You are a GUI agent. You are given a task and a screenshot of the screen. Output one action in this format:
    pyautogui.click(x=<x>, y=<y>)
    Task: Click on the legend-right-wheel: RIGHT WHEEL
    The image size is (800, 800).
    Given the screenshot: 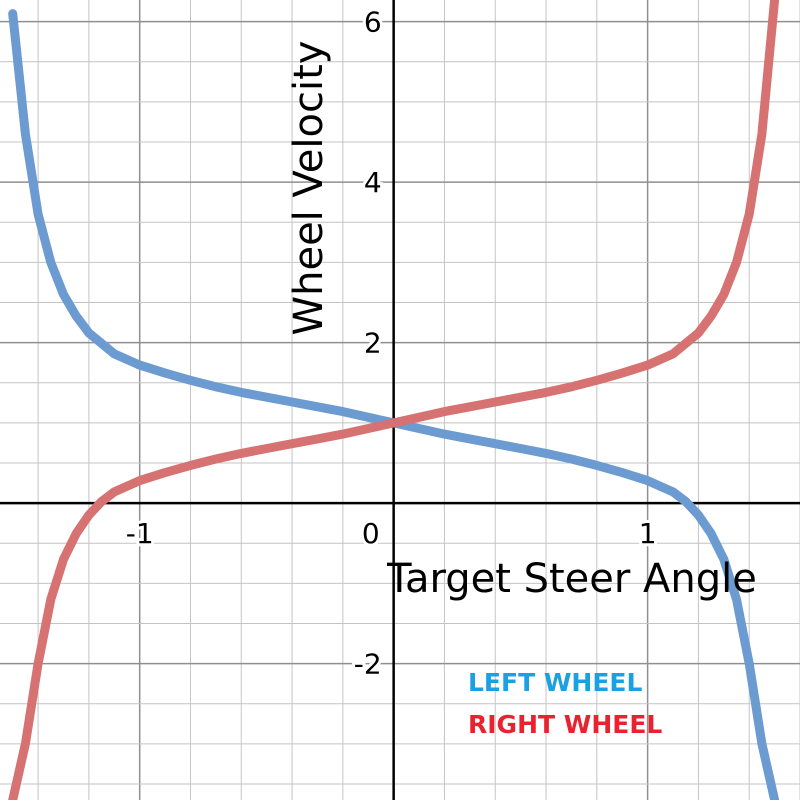 What is the action you would take?
    pyautogui.click(x=565, y=724)
    